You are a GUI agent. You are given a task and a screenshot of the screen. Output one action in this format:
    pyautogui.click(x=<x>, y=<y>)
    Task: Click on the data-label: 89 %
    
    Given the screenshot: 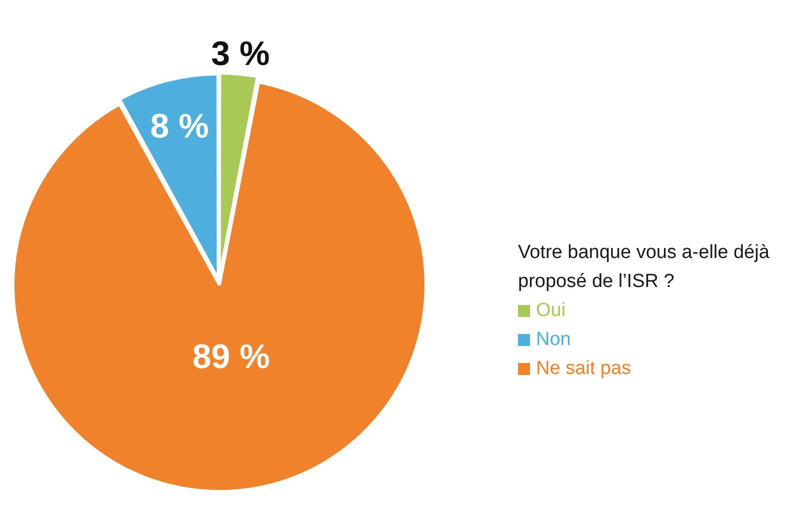 What is the action you would take?
    pyautogui.click(x=231, y=357)
    